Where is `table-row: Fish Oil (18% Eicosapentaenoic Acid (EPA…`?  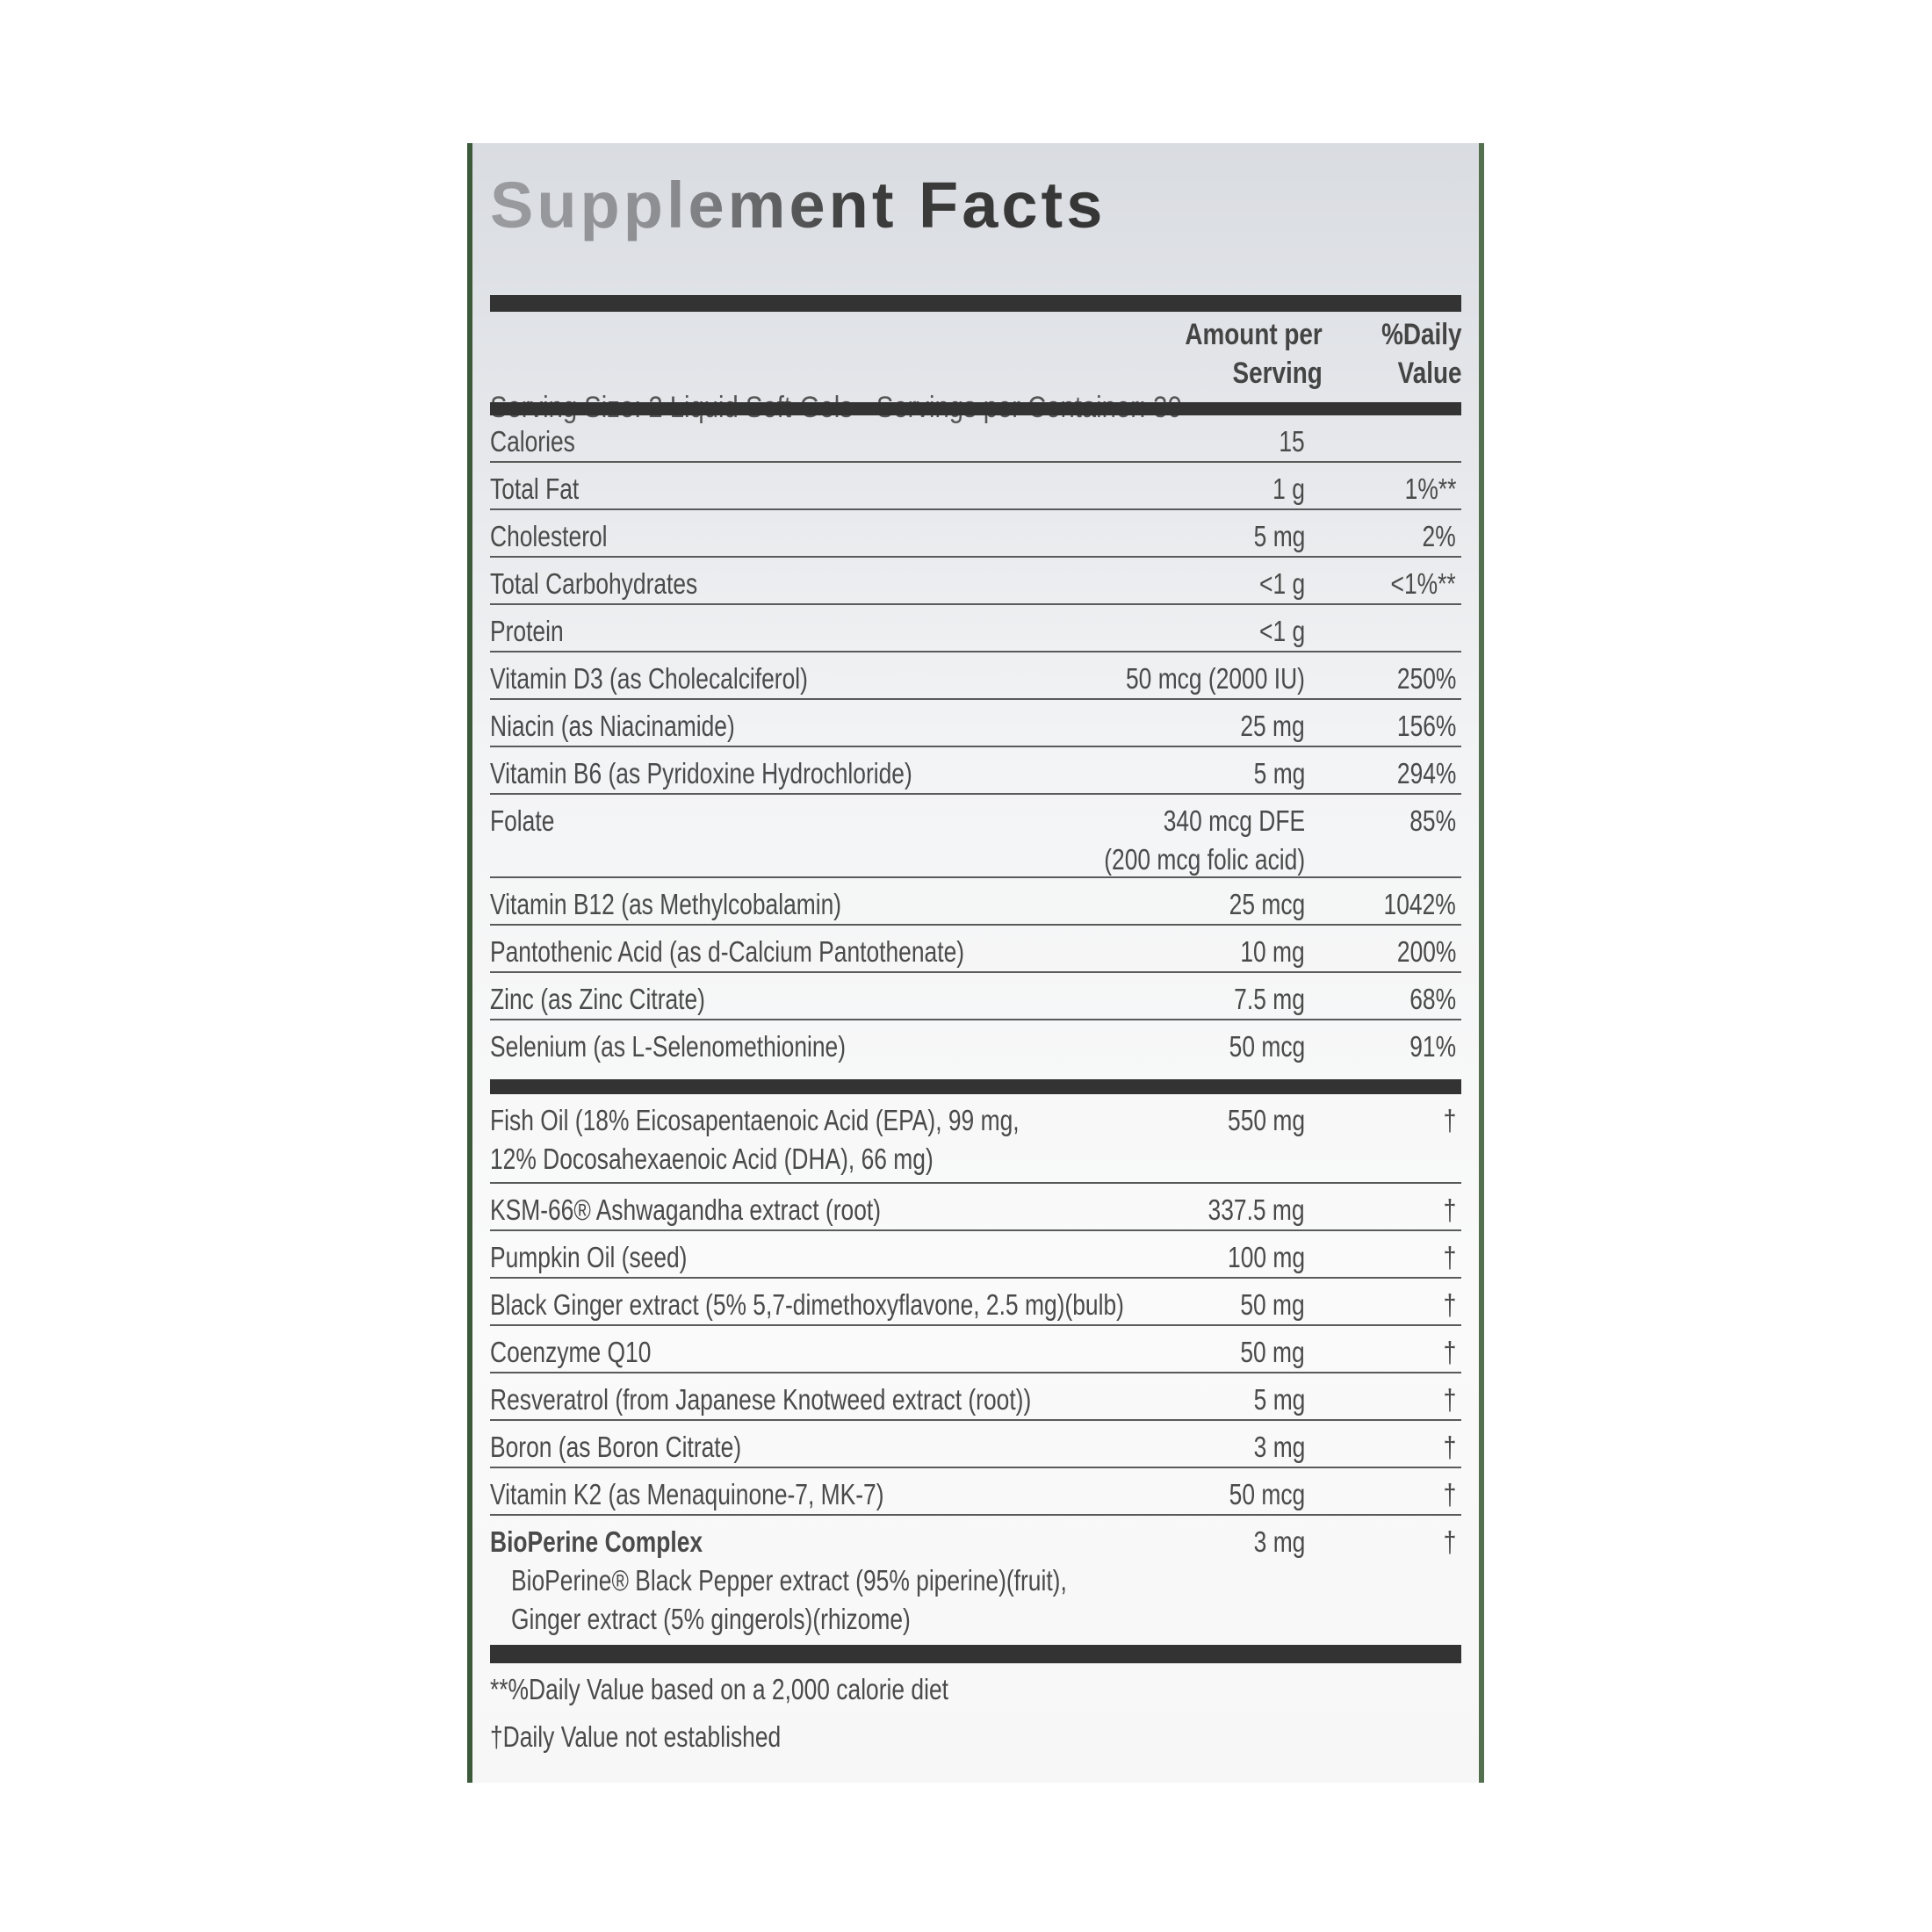 table-row: Fish Oil (18% Eicosapentaenoic Acid (EPA… is located at coordinates (976, 1139).